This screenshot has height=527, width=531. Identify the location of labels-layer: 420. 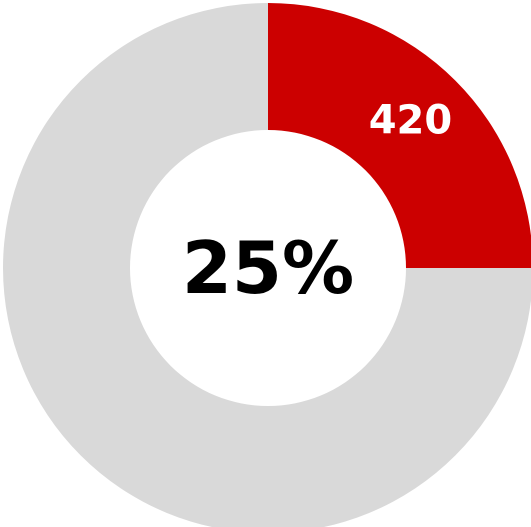
(411, 121).